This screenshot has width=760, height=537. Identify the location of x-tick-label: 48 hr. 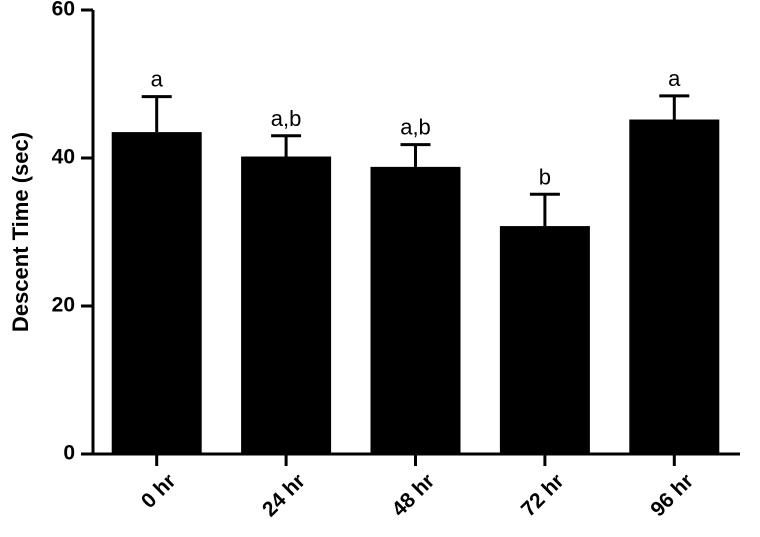
(413, 495).